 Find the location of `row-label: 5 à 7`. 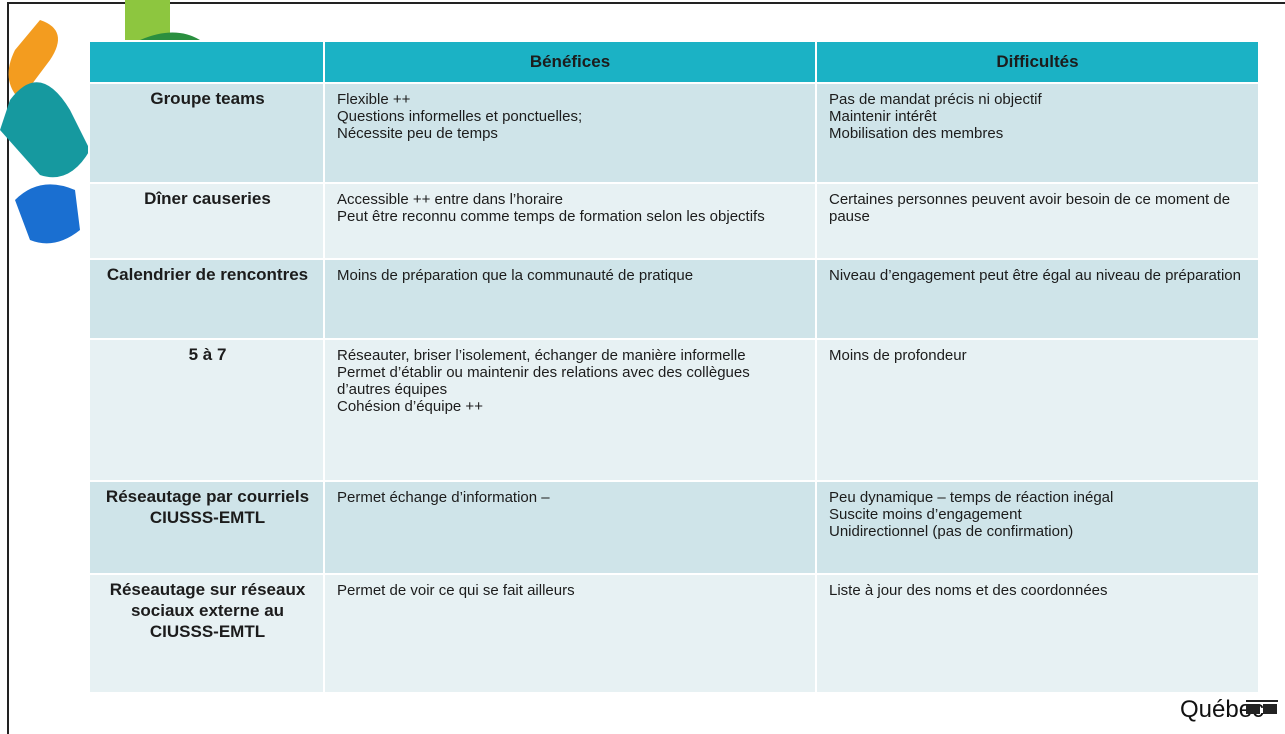

row-label: 5 à 7 is located at coordinates (206, 410).